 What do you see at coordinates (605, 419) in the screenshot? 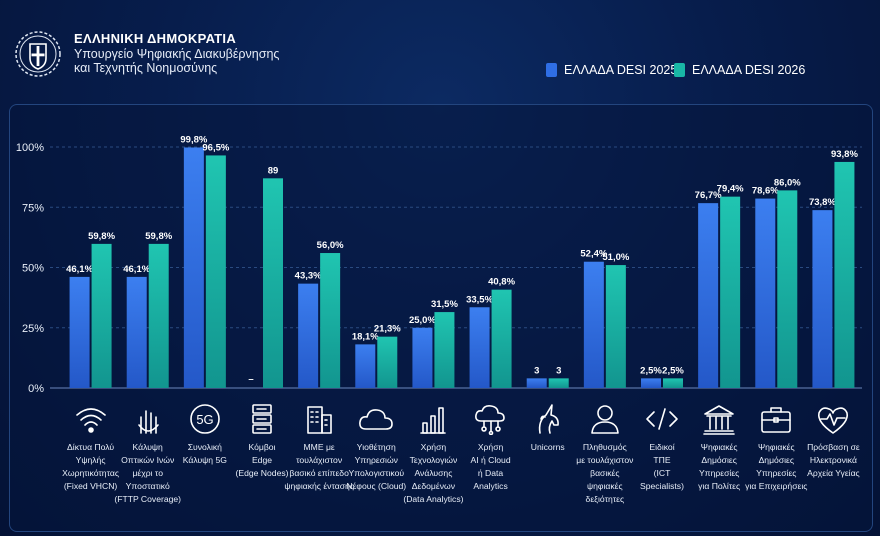
I see `person-icon` at bounding box center [605, 419].